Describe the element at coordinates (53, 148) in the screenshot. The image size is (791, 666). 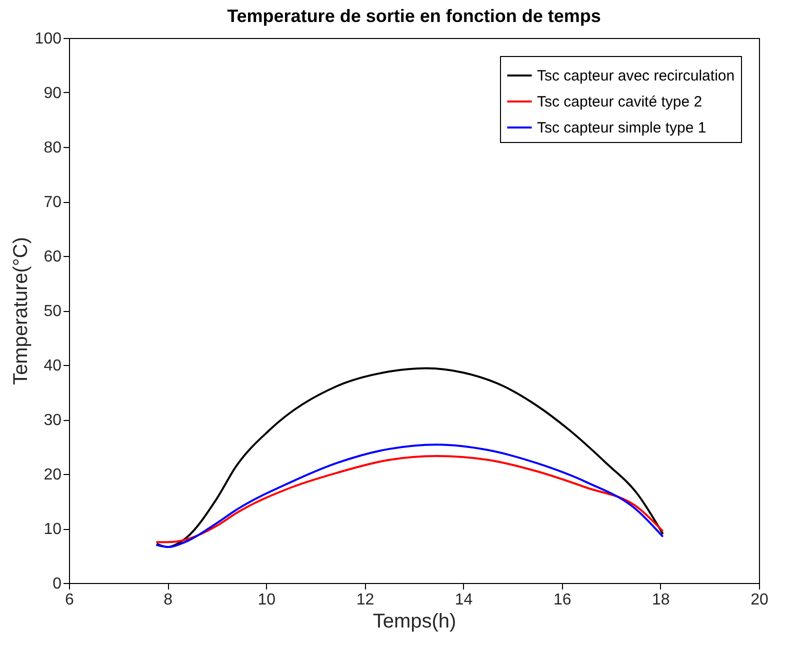
I see `y-tick-label: 80` at that location.